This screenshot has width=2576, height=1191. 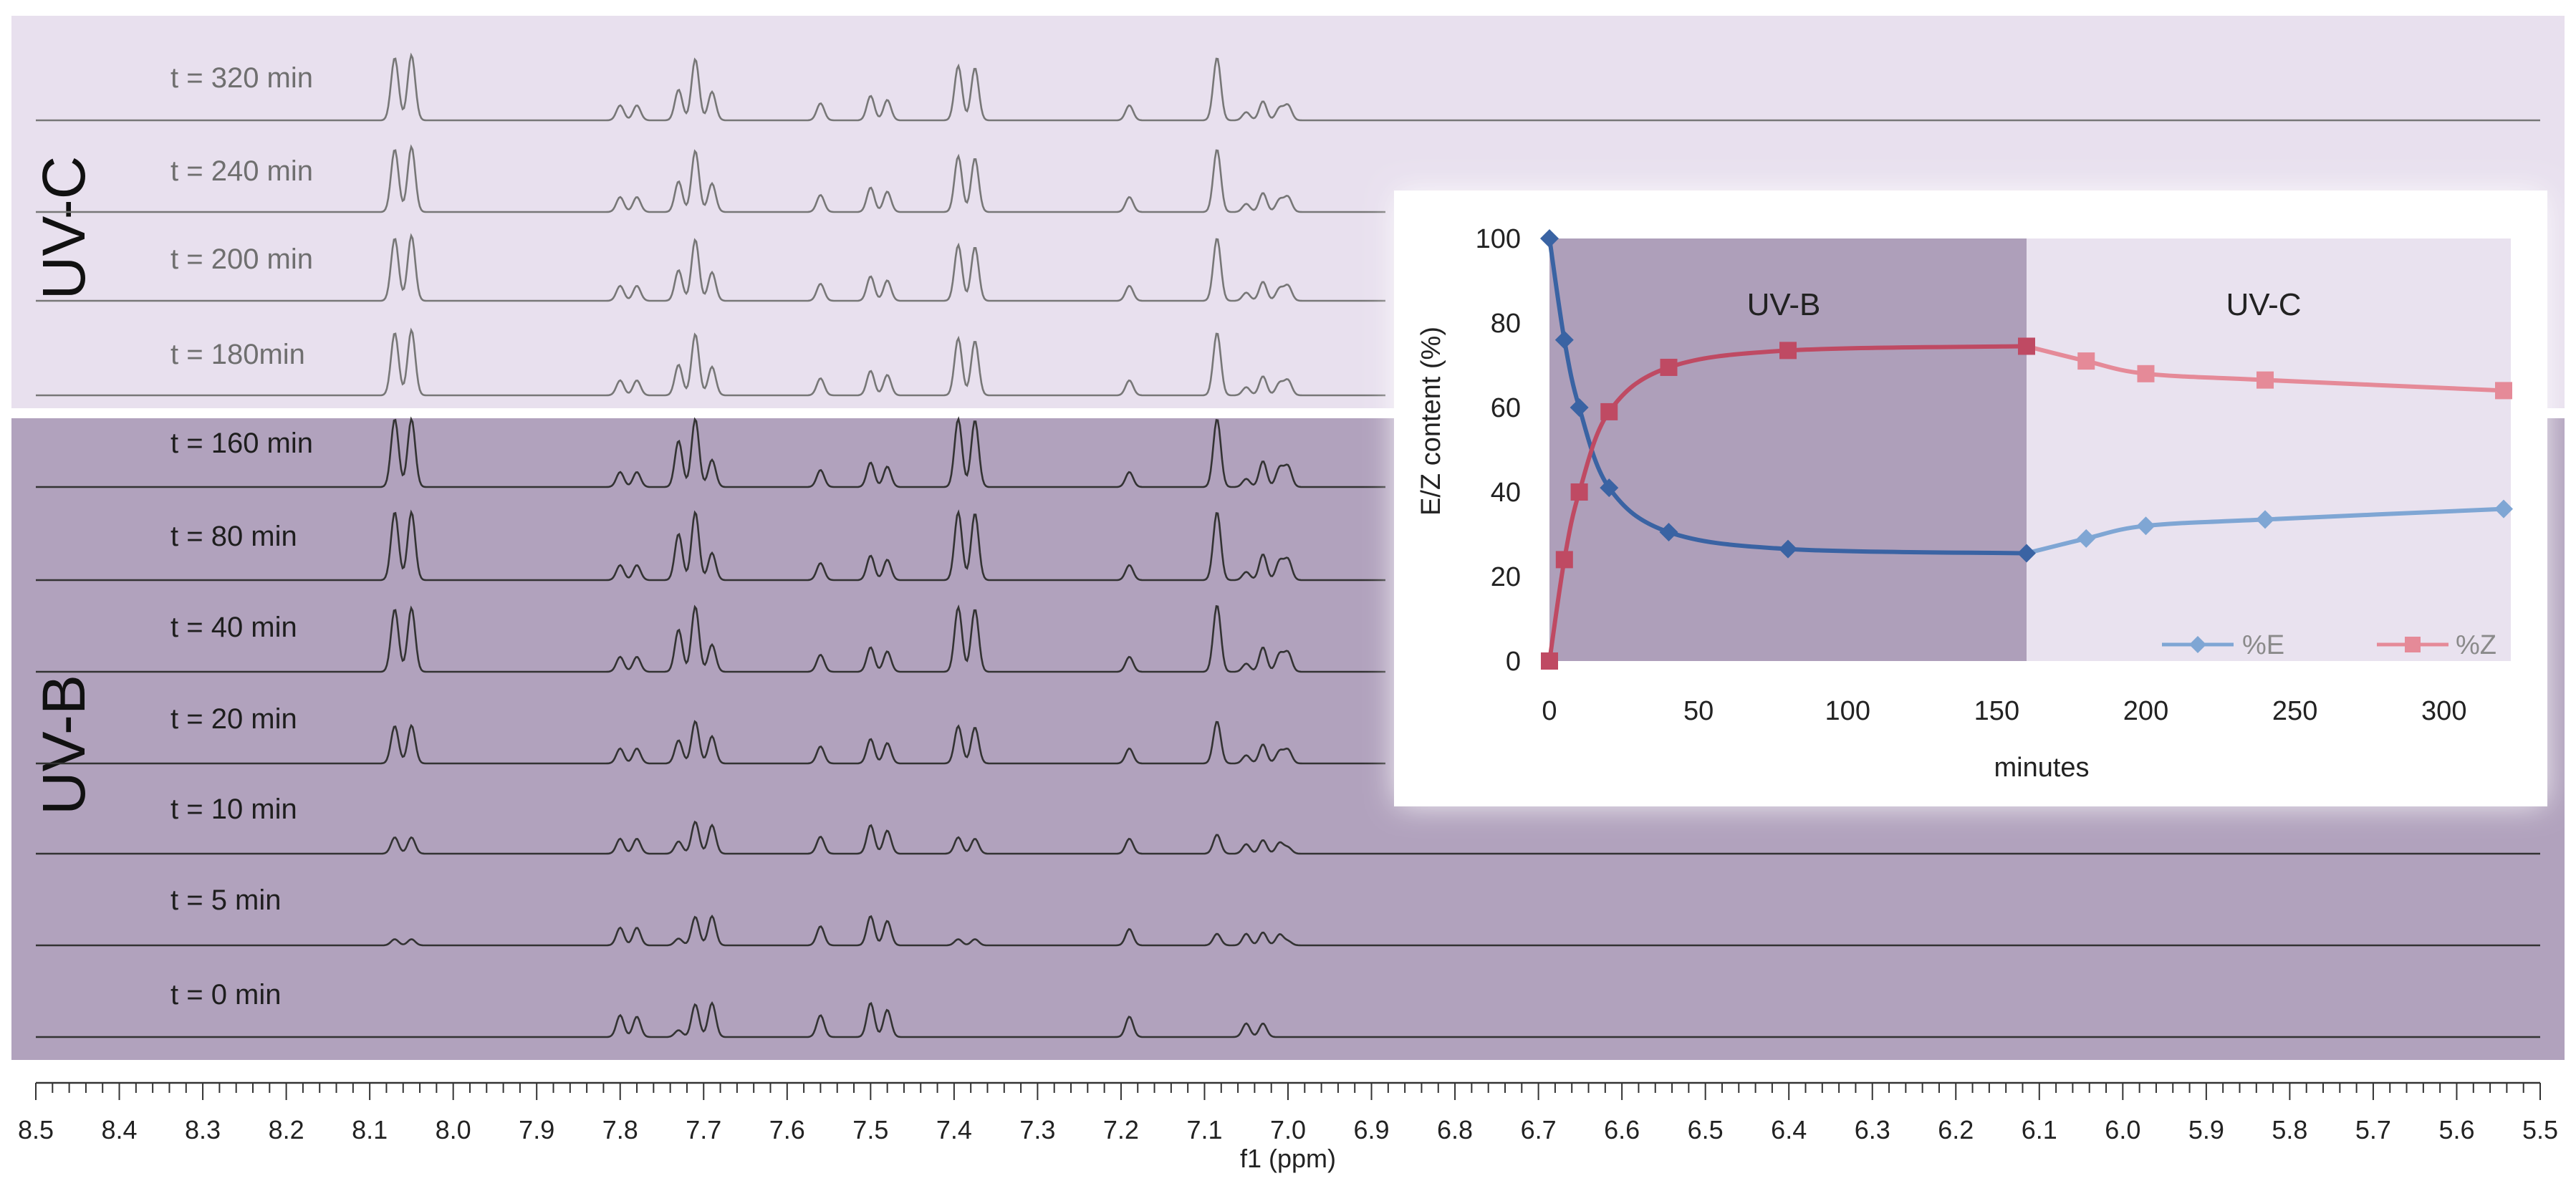 I want to click on inset-region-uvc-label: UV-C, so click(x=2264, y=304).